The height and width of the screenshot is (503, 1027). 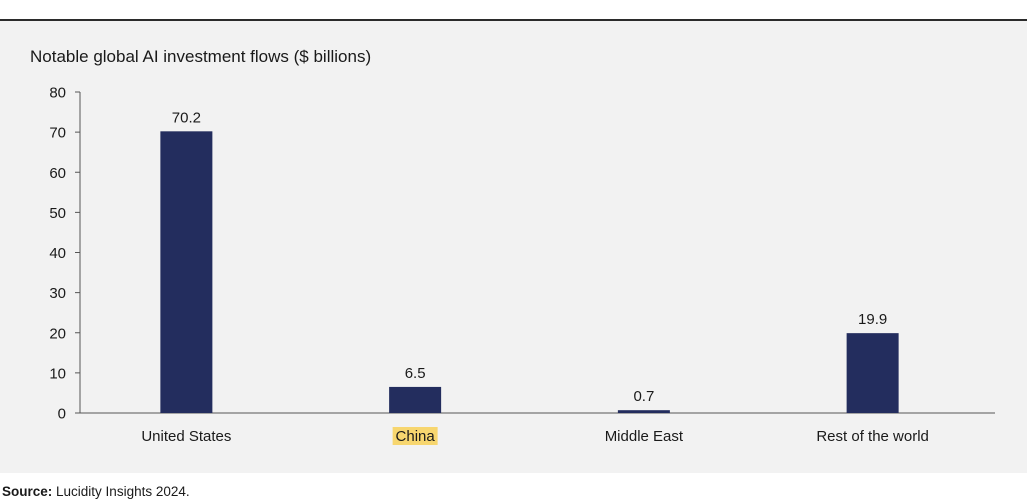 I want to click on y-tick-label: 70, so click(x=57, y=133).